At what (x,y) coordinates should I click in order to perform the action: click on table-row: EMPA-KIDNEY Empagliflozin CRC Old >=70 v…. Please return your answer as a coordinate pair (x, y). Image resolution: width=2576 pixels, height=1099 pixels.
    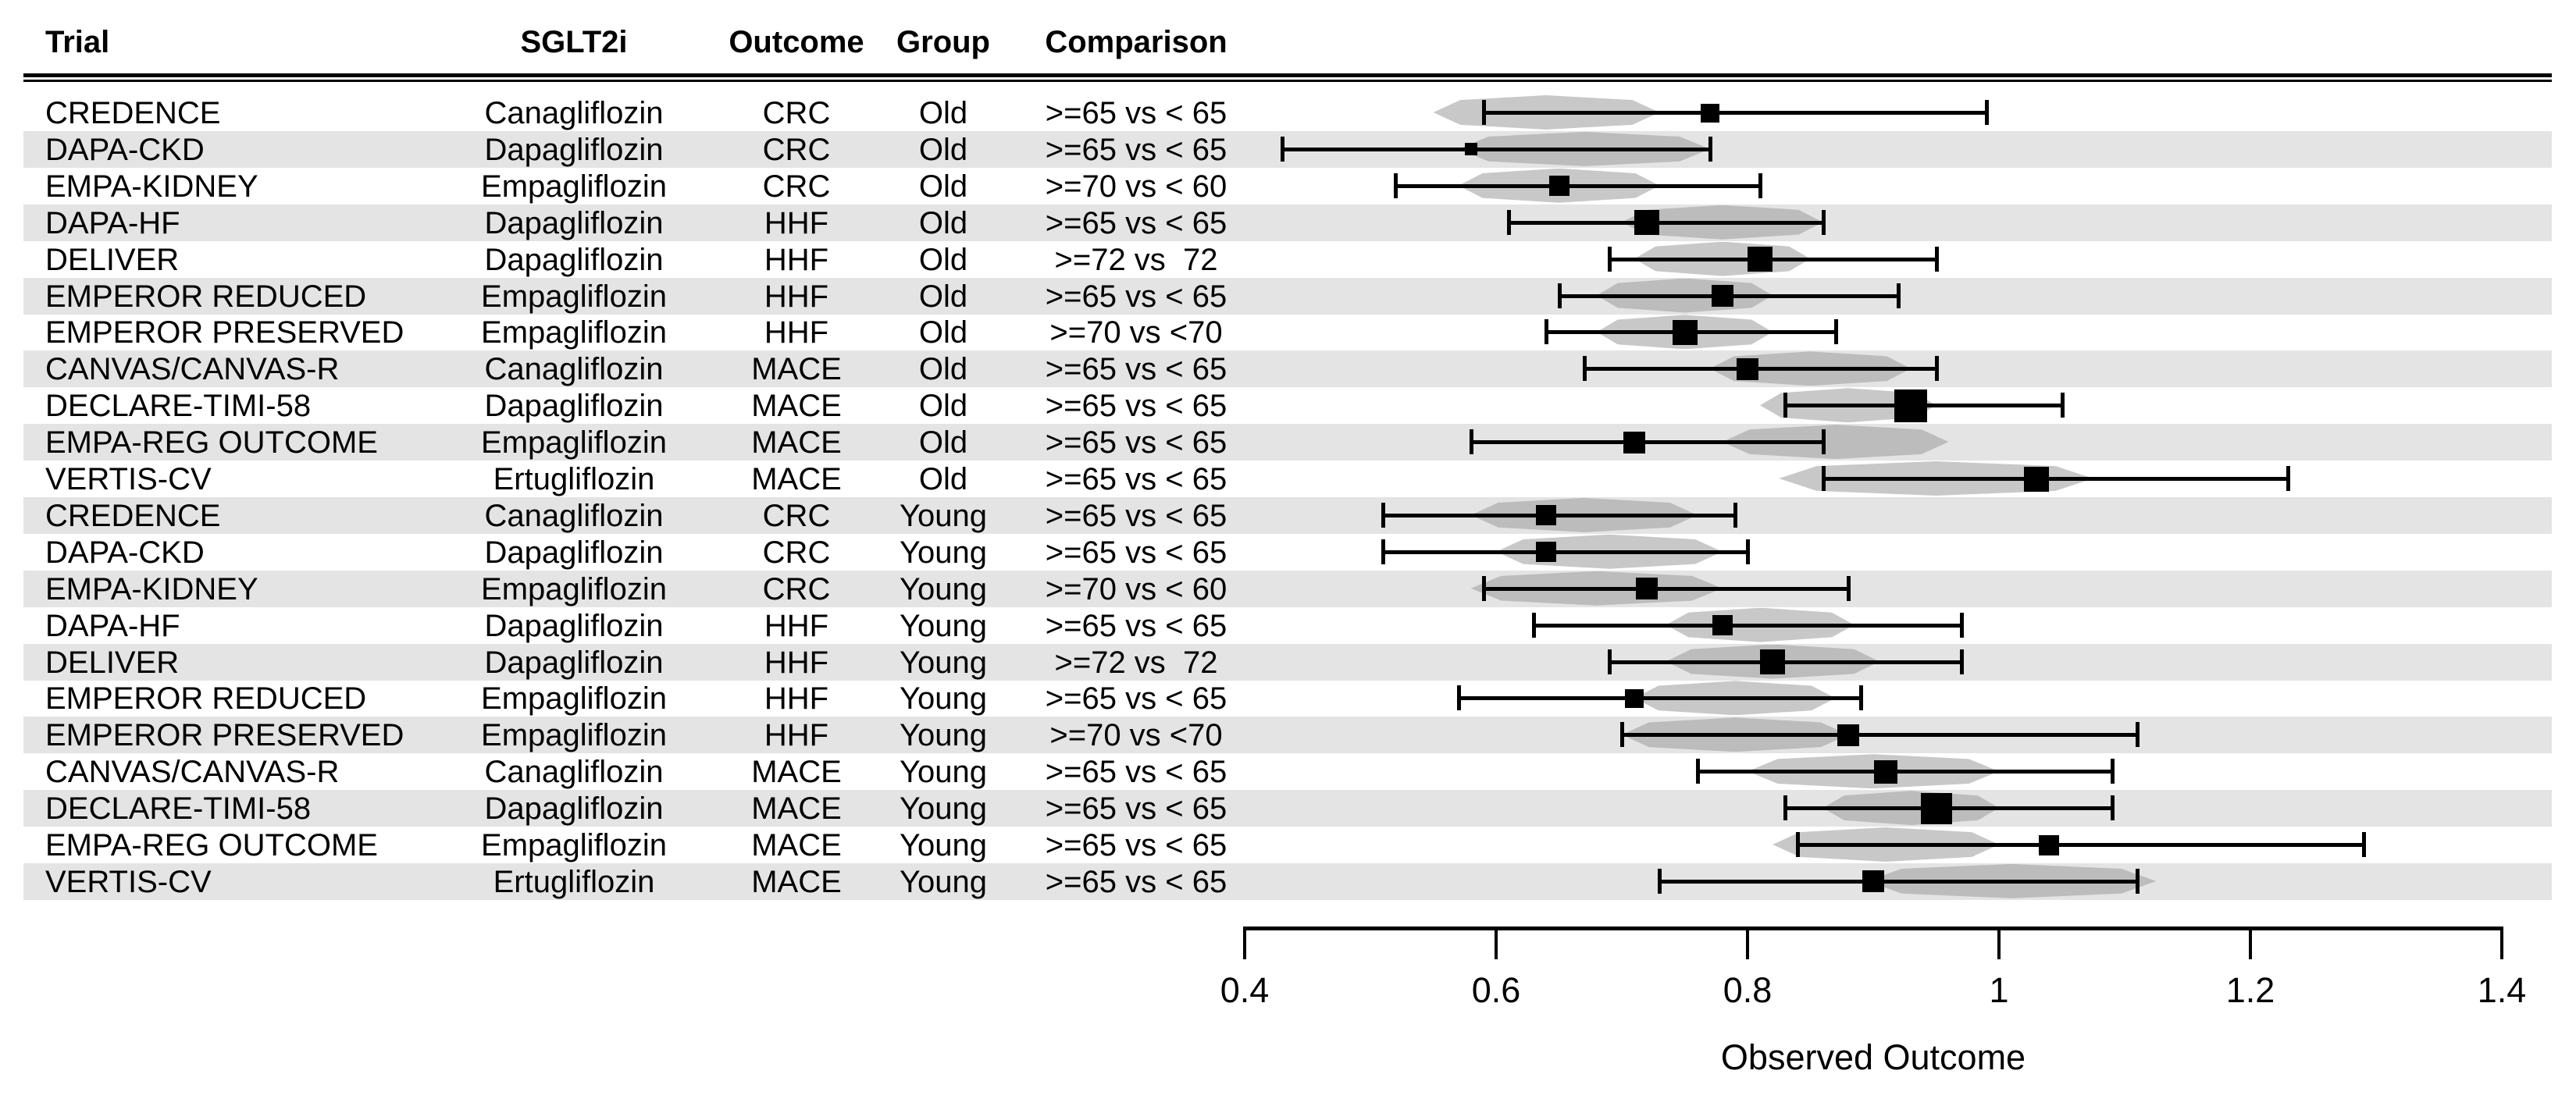
    Looking at the image, I should click on (1288, 186).